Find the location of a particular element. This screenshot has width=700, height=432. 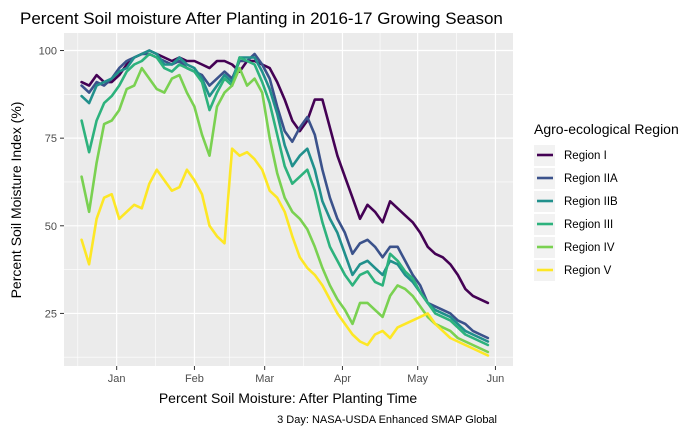

legend-label: Region IIA is located at coordinates (591, 179).